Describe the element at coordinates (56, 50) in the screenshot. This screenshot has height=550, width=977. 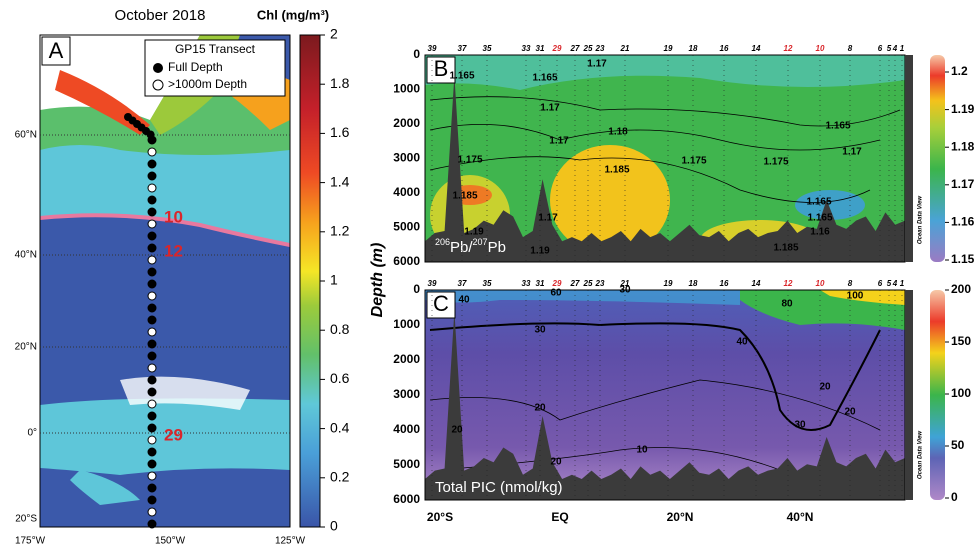
I see `panel-label: A` at that location.